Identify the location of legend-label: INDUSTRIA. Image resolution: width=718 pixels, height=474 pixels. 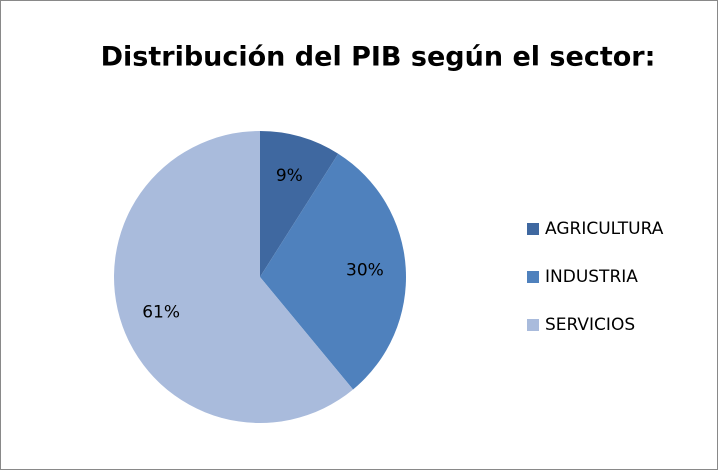
(591, 277).